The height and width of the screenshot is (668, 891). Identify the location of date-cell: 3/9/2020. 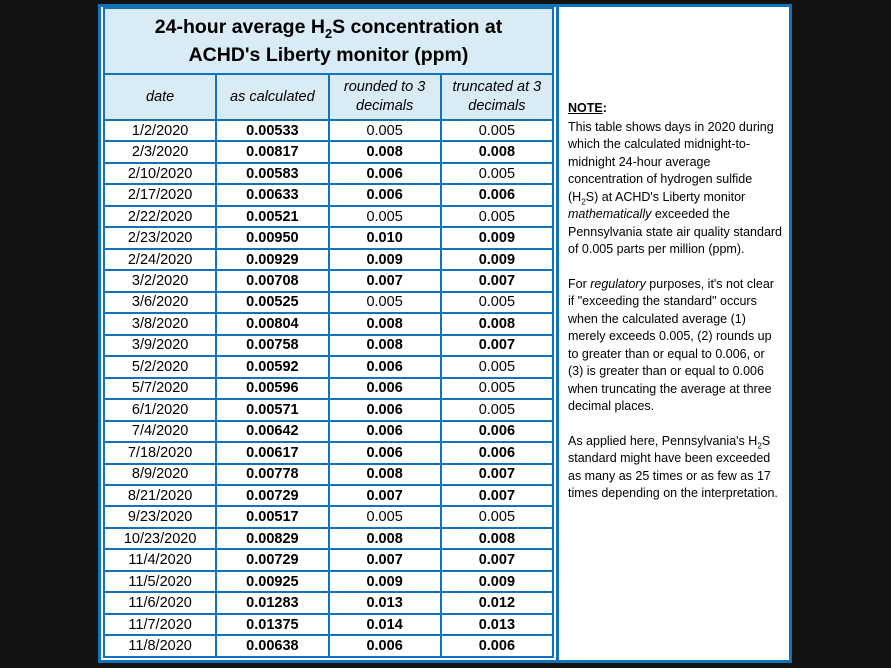
(160, 345).